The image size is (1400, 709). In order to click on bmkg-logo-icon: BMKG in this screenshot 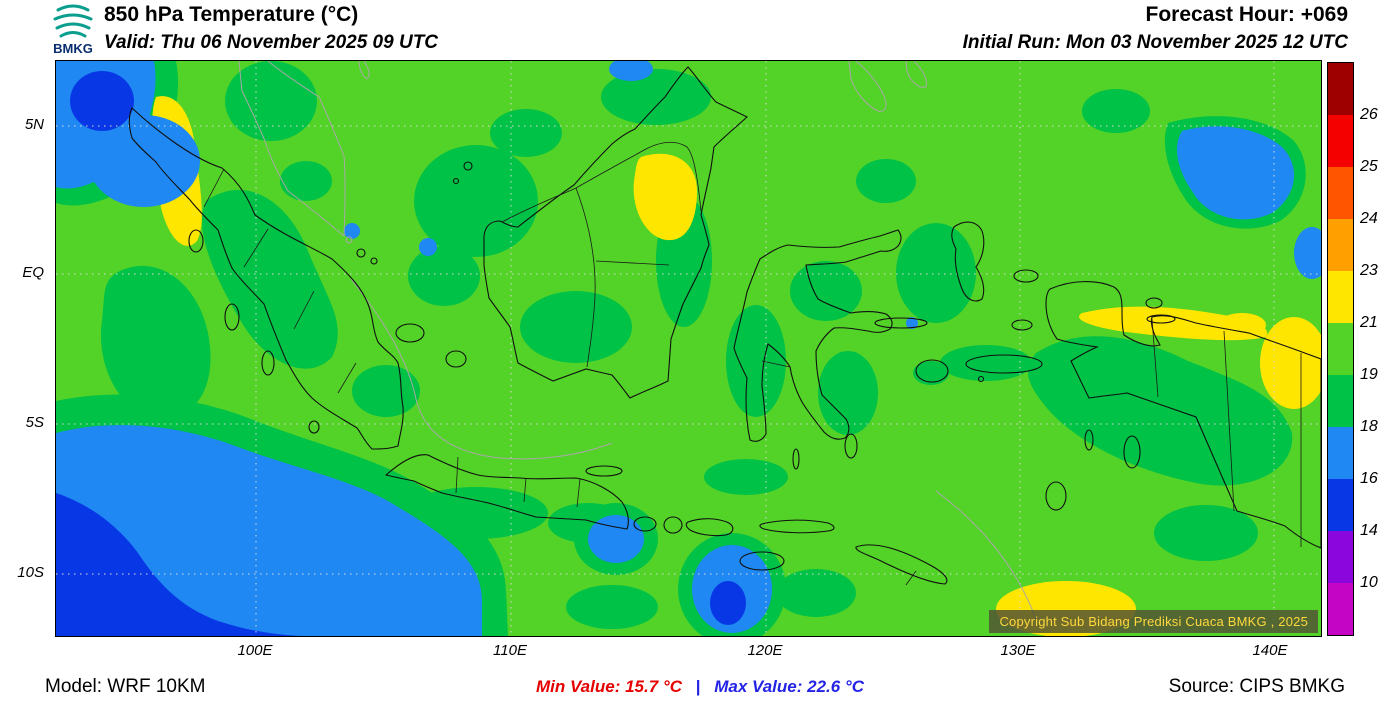, I will do `click(73, 30)`.